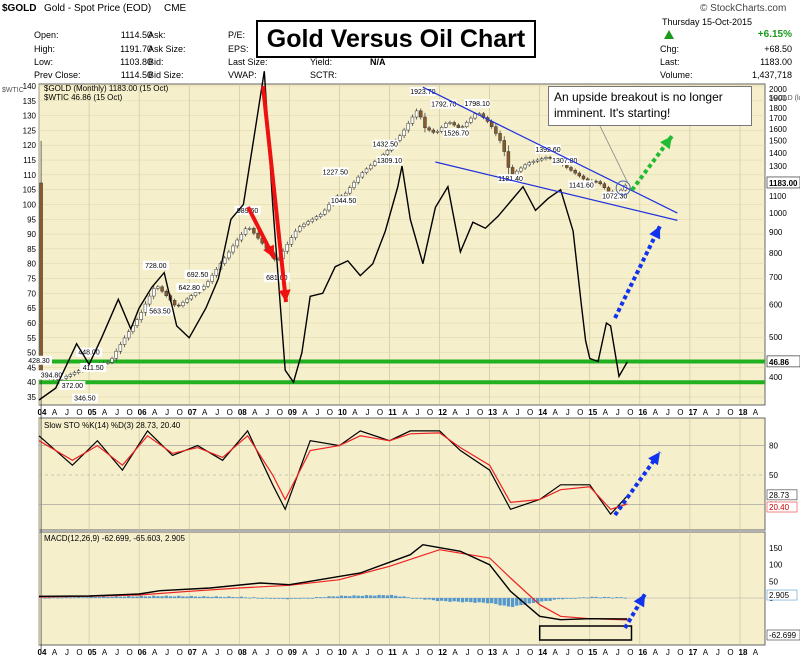 This screenshot has width=800, height=660. I want to click on macd-base-box, so click(585, 633).